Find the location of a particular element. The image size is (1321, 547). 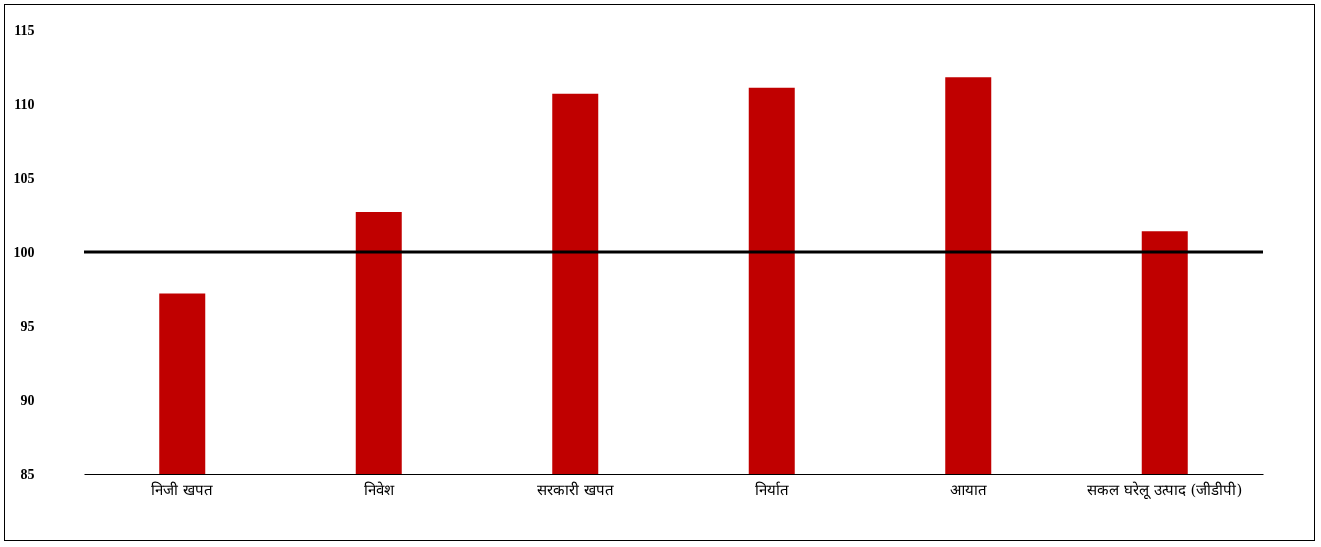

x-tick-label: सकल घरेलू उत्पाद (जीडीपी) is located at coordinates (1165, 490).